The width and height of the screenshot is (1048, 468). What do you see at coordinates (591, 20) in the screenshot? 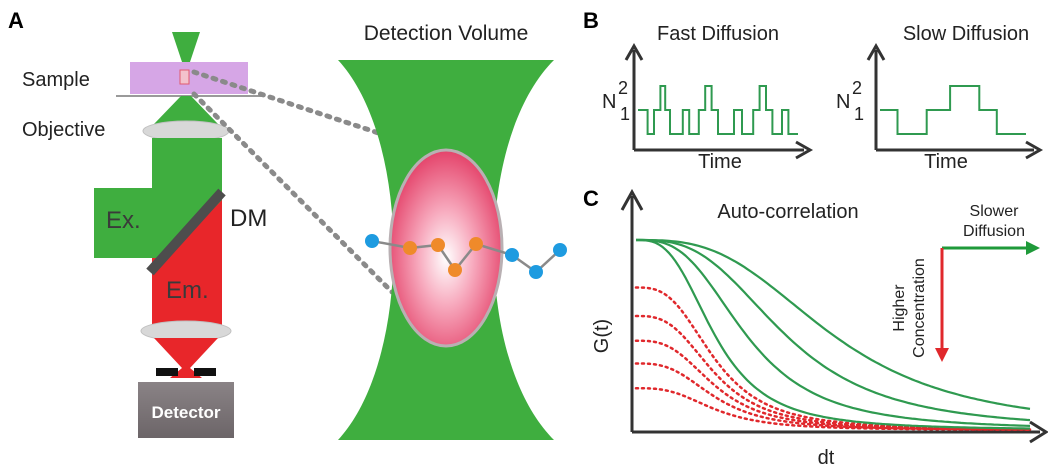
I see `panel-b-label: B` at bounding box center [591, 20].